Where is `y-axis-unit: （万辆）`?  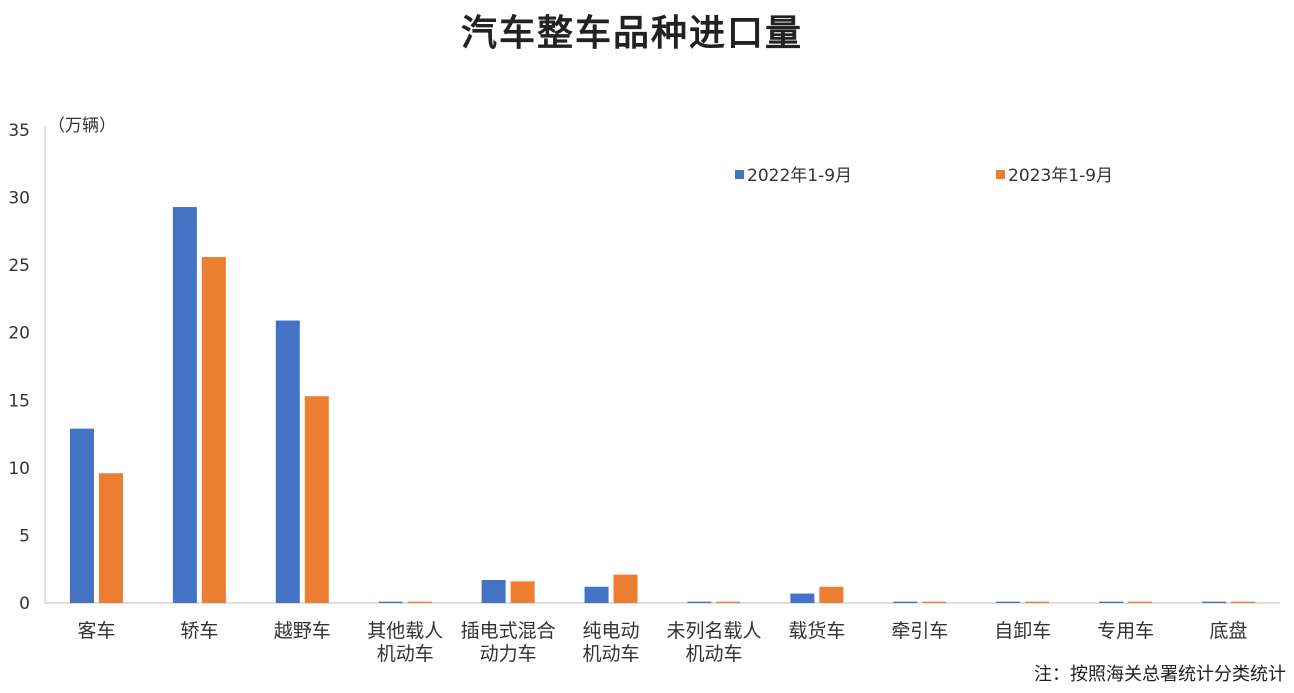 y-axis-unit: （万辆） is located at coordinates (82, 126).